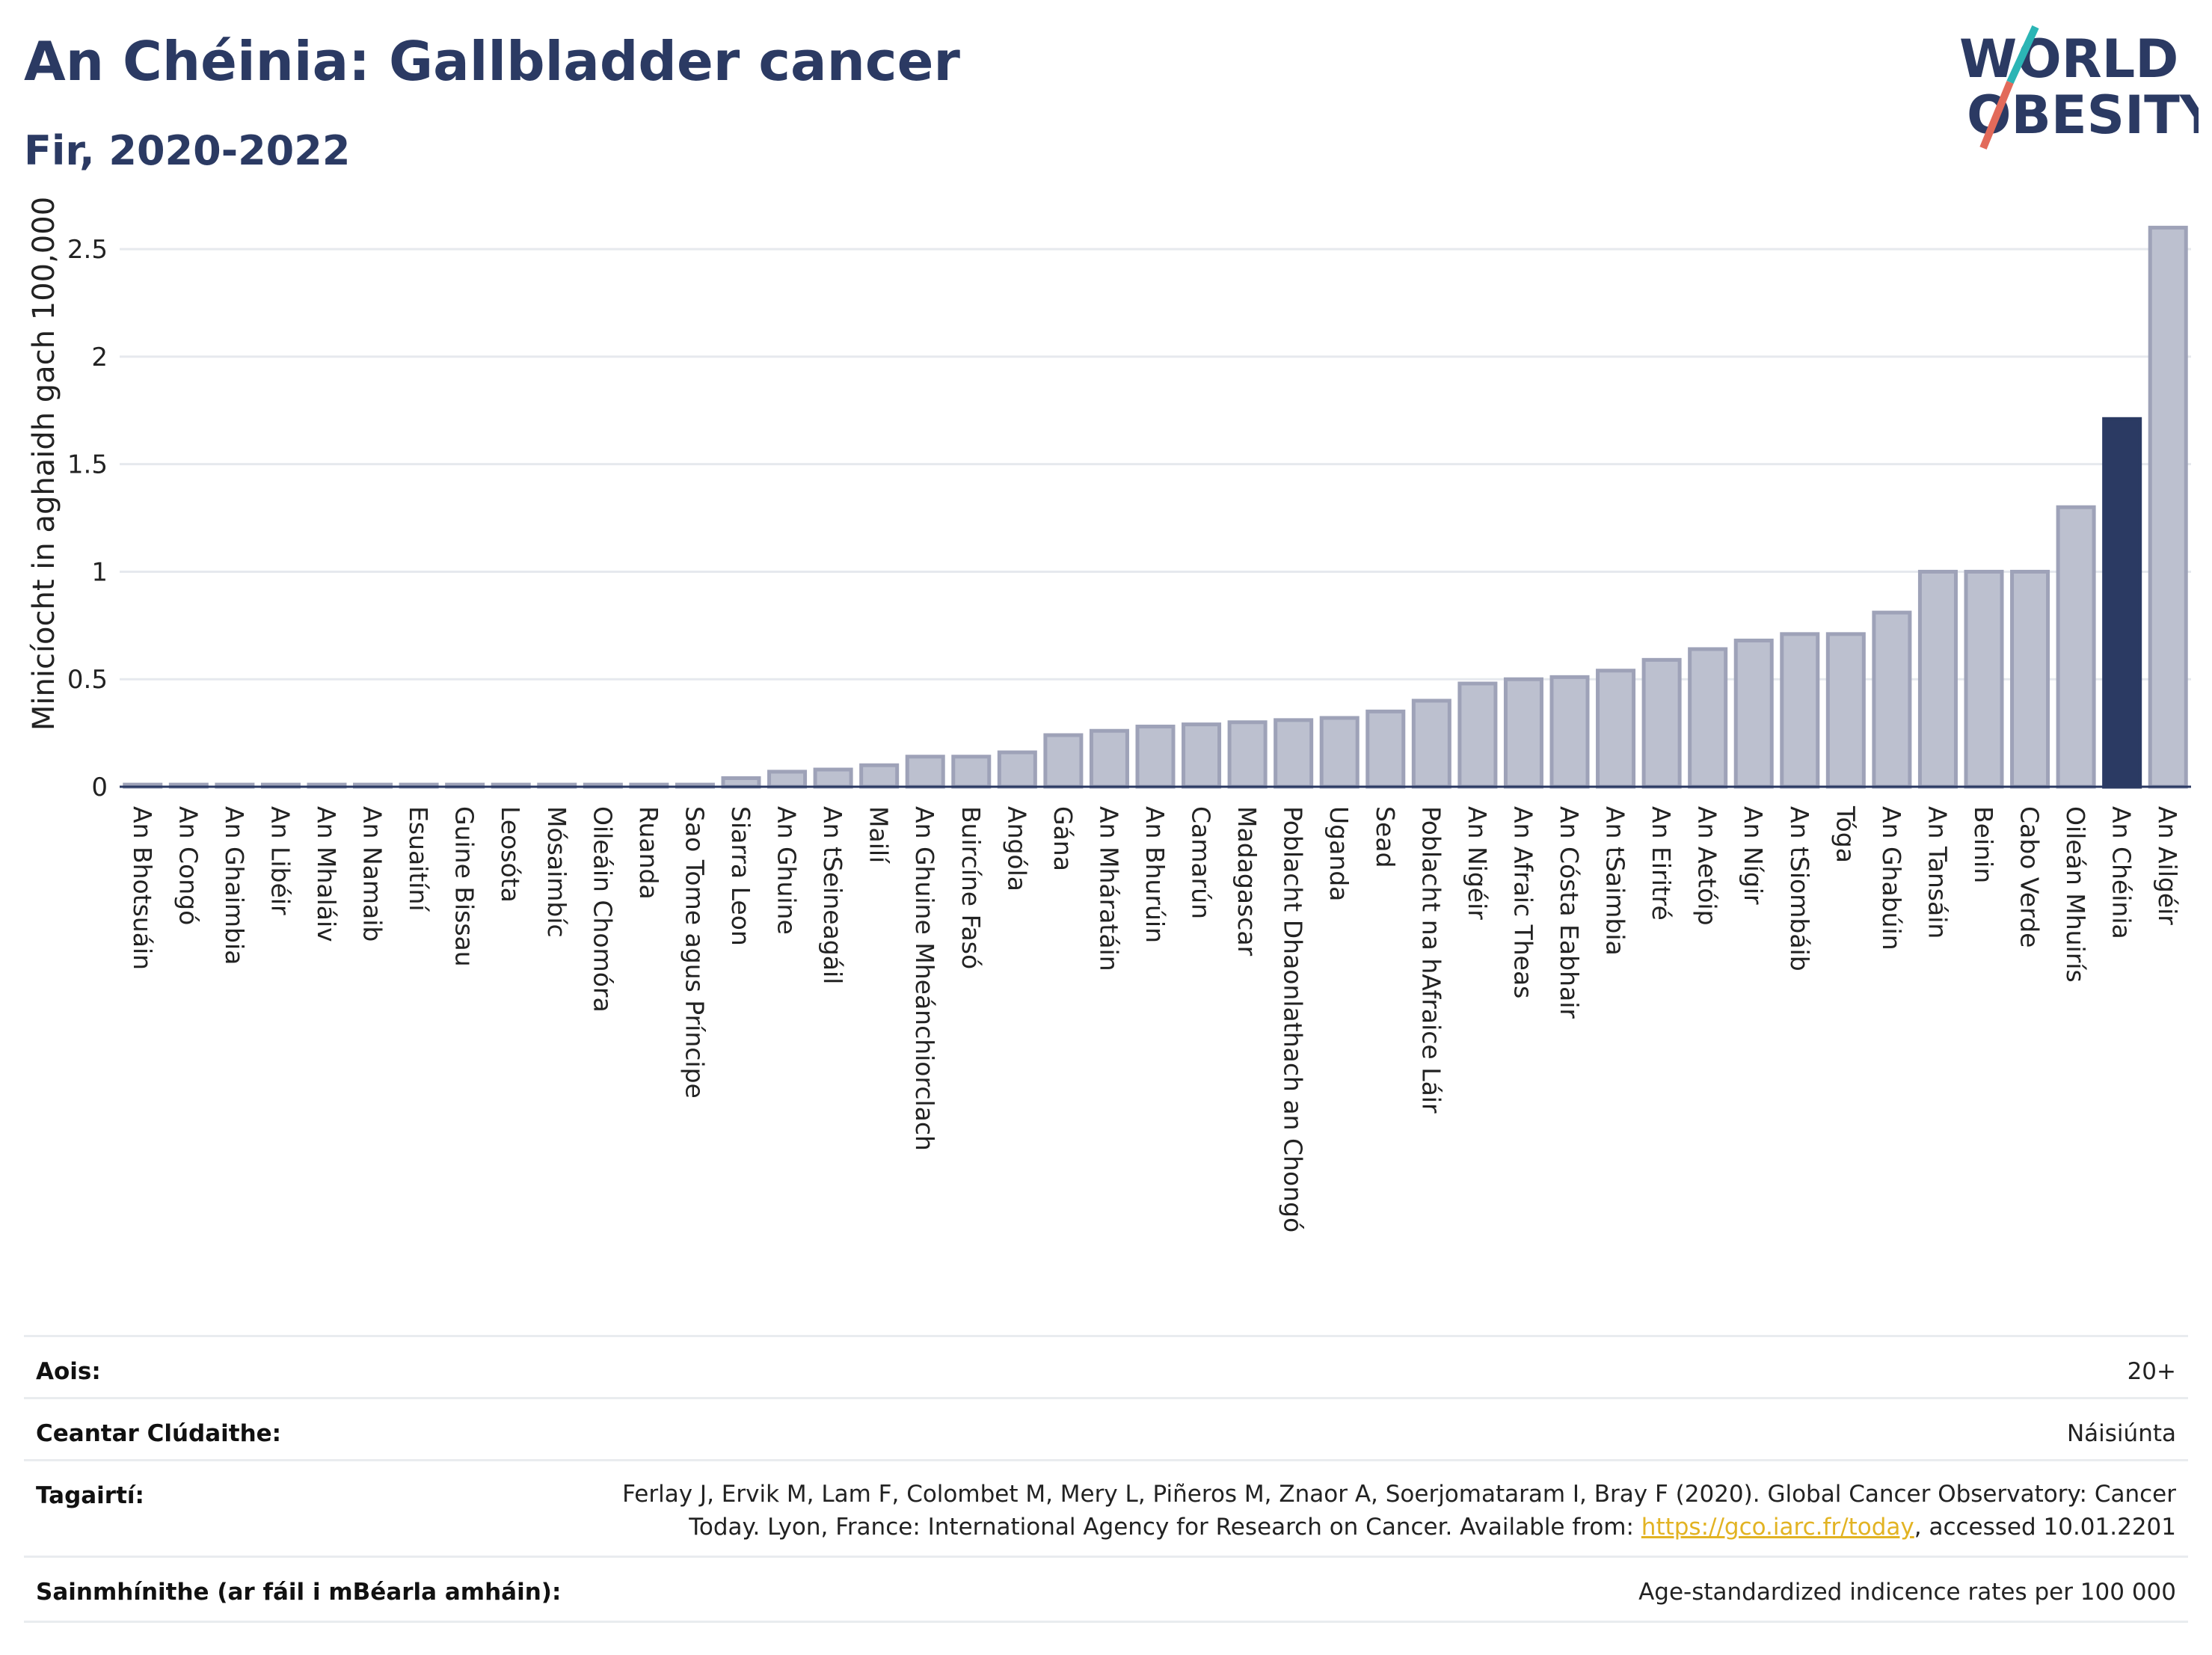 The height and width of the screenshot is (1655, 2212). I want to click on x-tick-label: Poblacht Dhaonlathach an Chongó, so click(1293, 1019).